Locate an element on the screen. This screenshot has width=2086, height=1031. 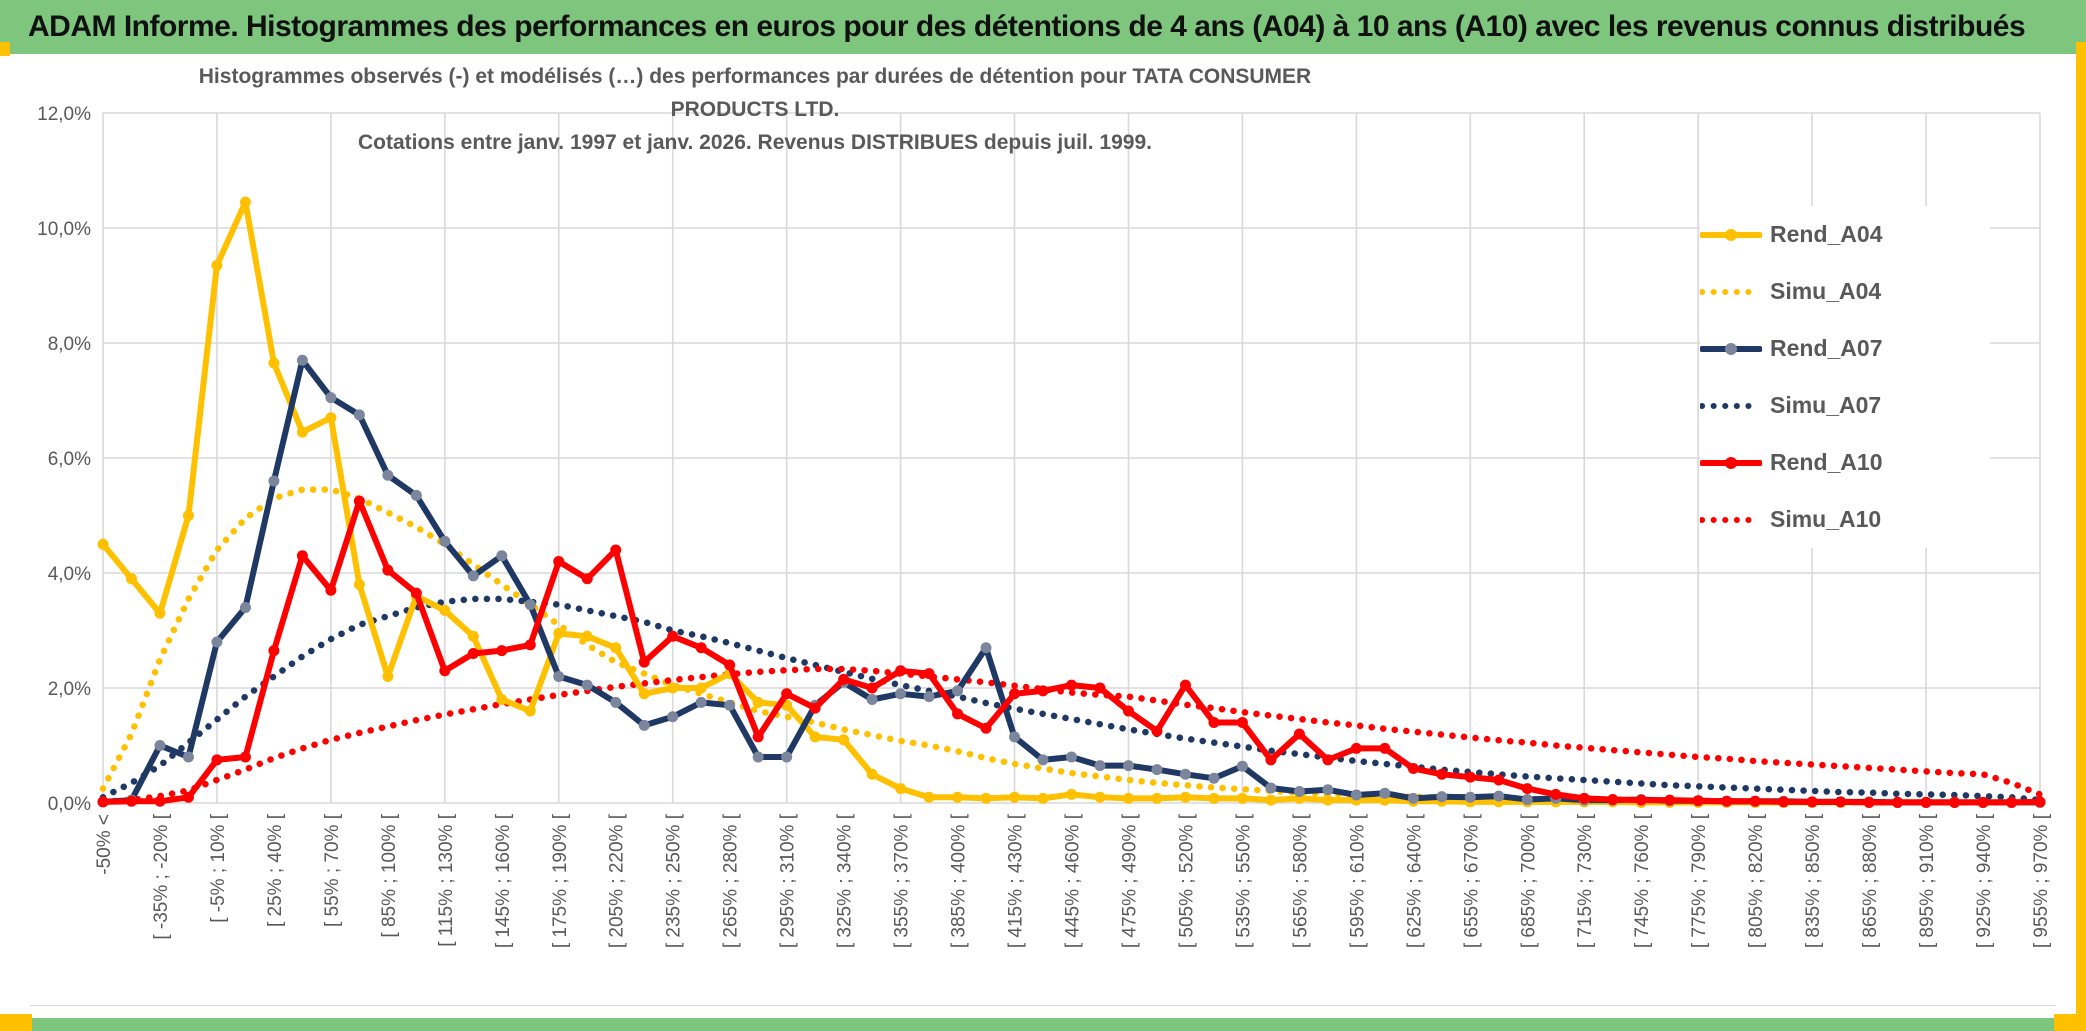
svg-text: [ 295% ; 310% [ is located at coordinates (788, 880).